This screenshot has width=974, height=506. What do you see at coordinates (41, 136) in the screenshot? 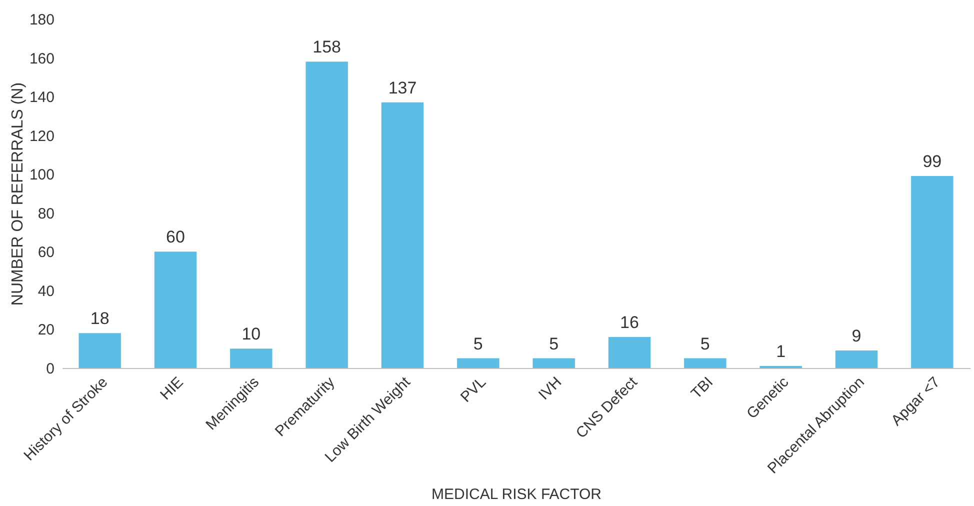
I see `y-tick-label: 120` at bounding box center [41, 136].